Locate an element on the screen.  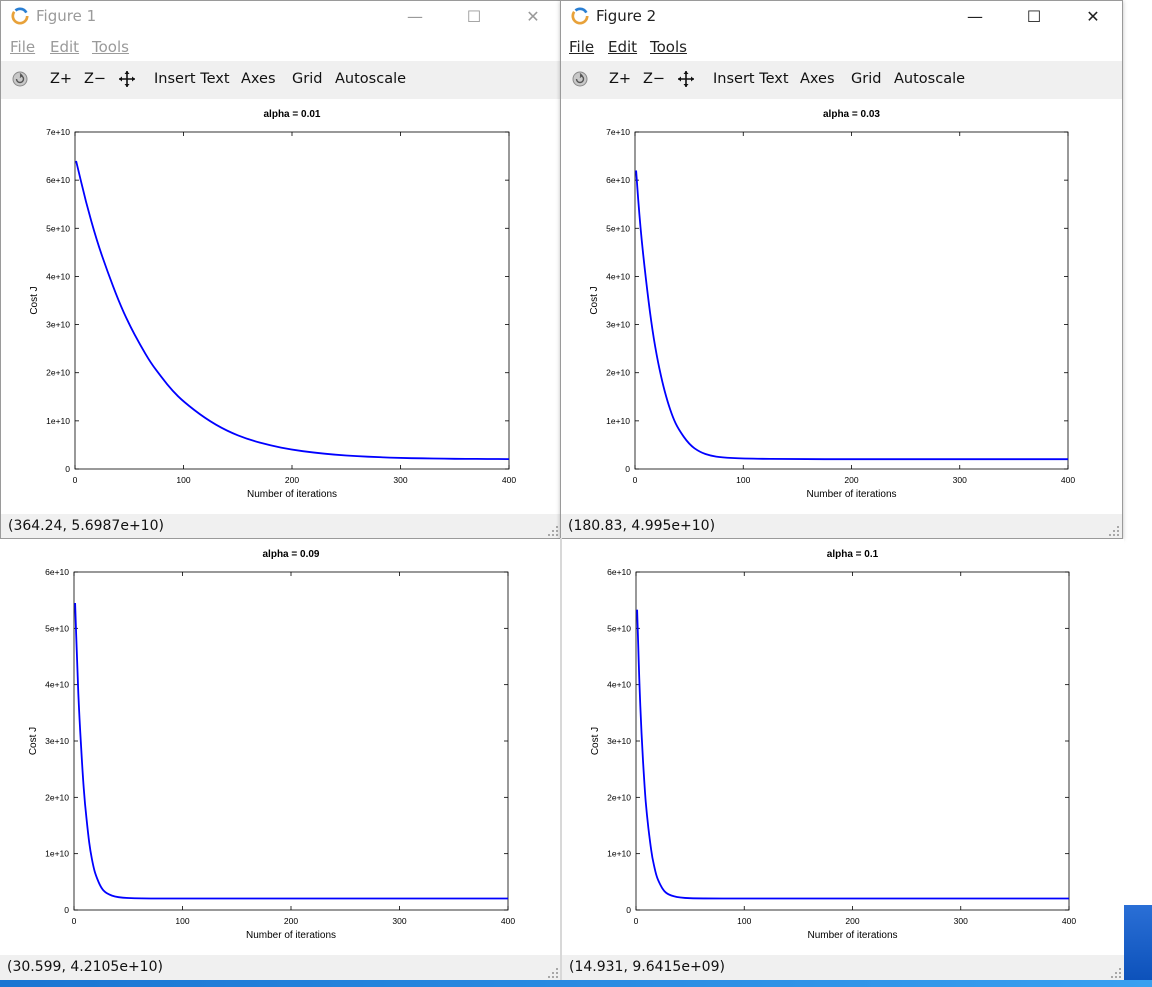
menu-tools-label: Tools is located at coordinates (110, 47).